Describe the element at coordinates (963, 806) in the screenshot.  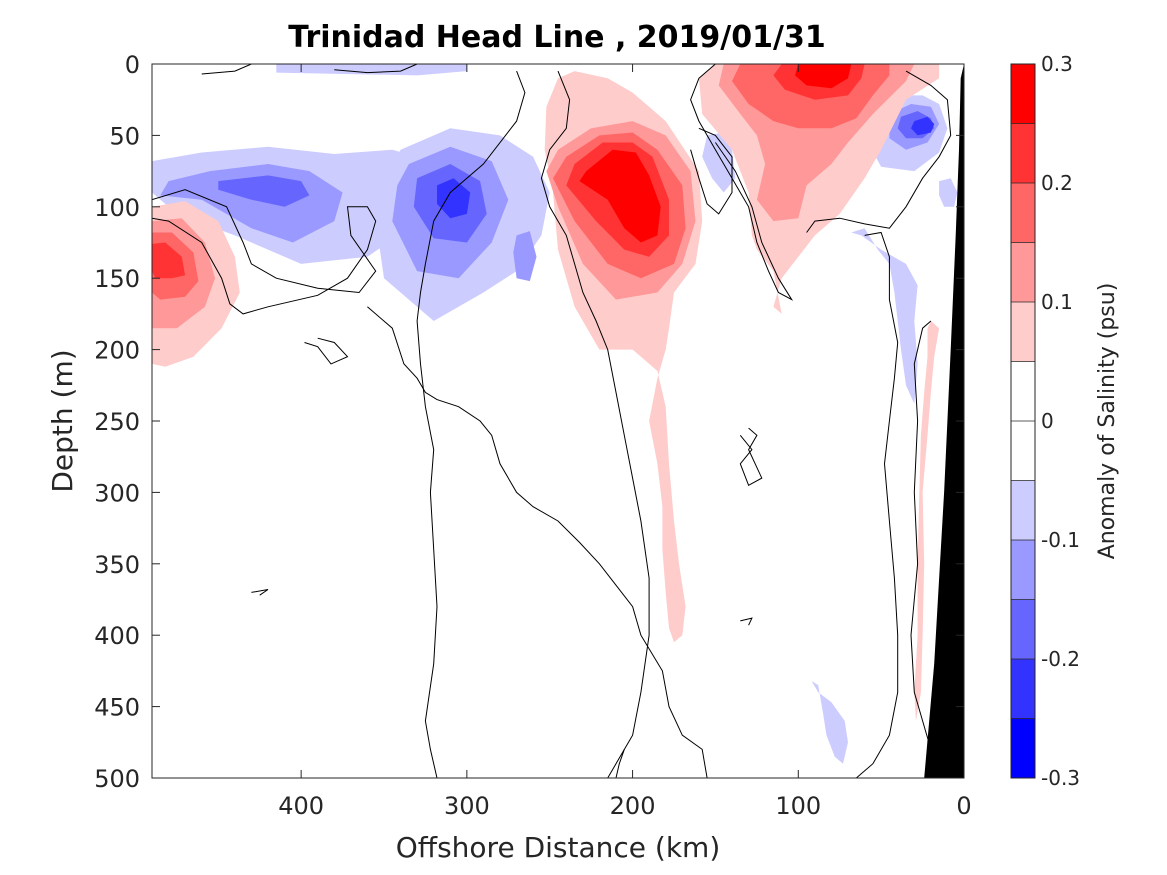
I see `x-tick-label: 0` at that location.